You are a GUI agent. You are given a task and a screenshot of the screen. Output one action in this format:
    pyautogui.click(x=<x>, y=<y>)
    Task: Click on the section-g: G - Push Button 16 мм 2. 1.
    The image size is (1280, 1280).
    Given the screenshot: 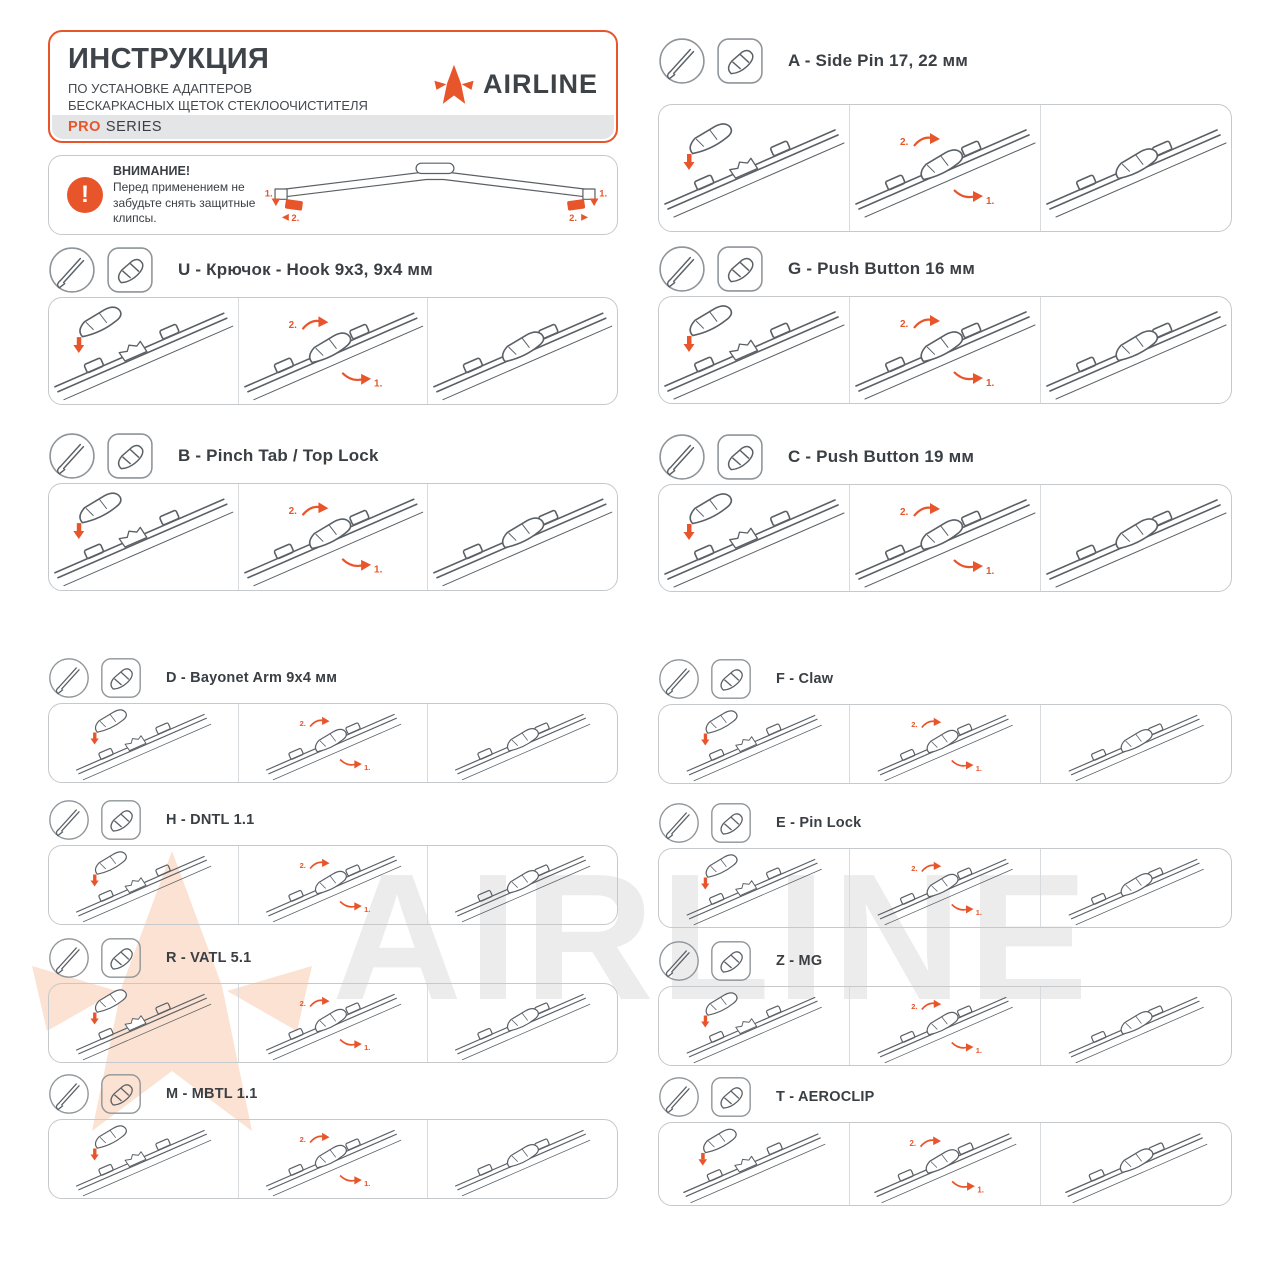 What is the action you would take?
    pyautogui.click(x=945, y=324)
    